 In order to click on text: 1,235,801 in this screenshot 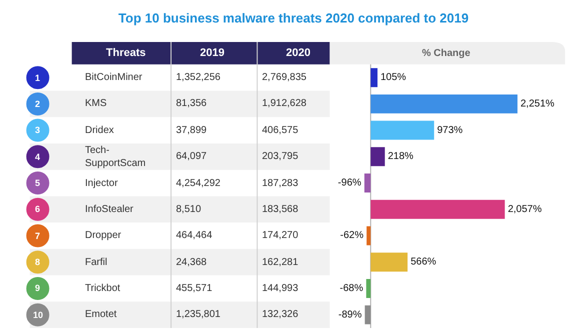, I will do `click(198, 314)`.